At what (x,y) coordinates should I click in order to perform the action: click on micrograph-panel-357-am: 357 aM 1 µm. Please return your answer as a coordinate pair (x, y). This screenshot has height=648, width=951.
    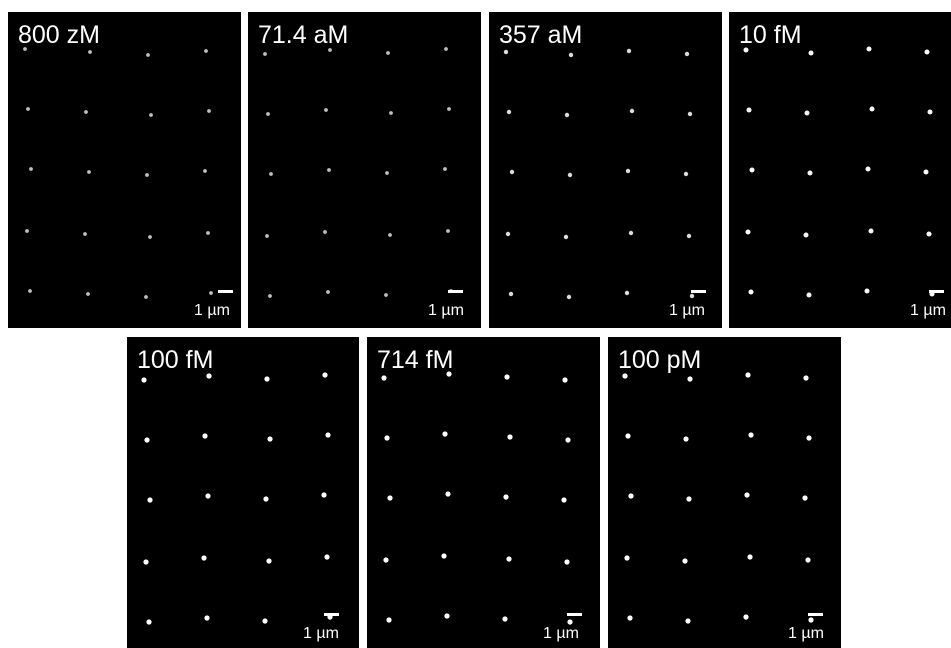
    Looking at the image, I should click on (605, 170).